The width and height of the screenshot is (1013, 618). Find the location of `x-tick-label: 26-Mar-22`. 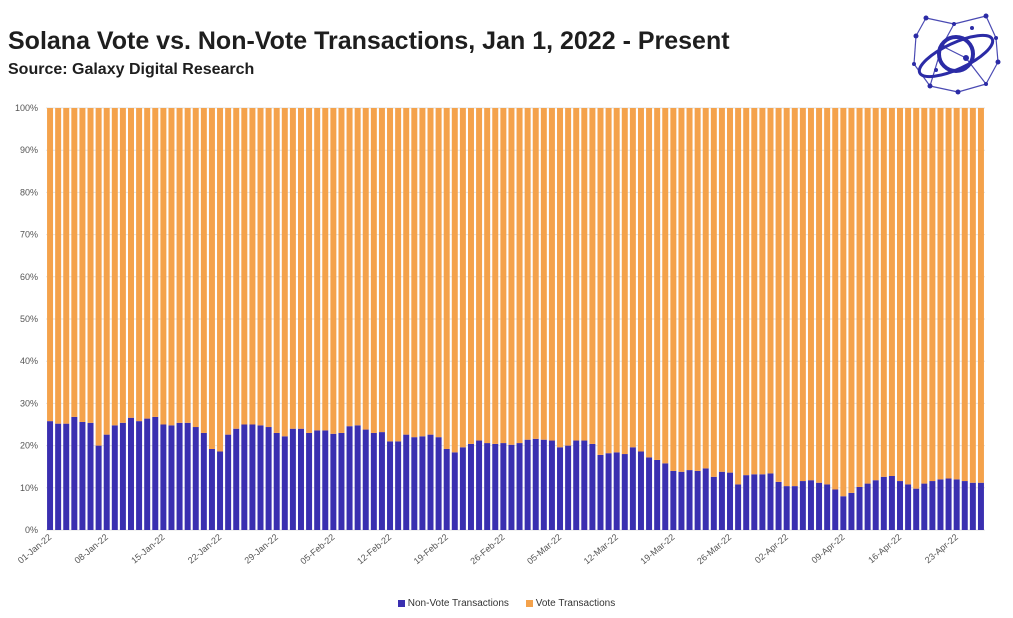

x-tick-label: 26-Mar-22 is located at coordinates (714, 549).